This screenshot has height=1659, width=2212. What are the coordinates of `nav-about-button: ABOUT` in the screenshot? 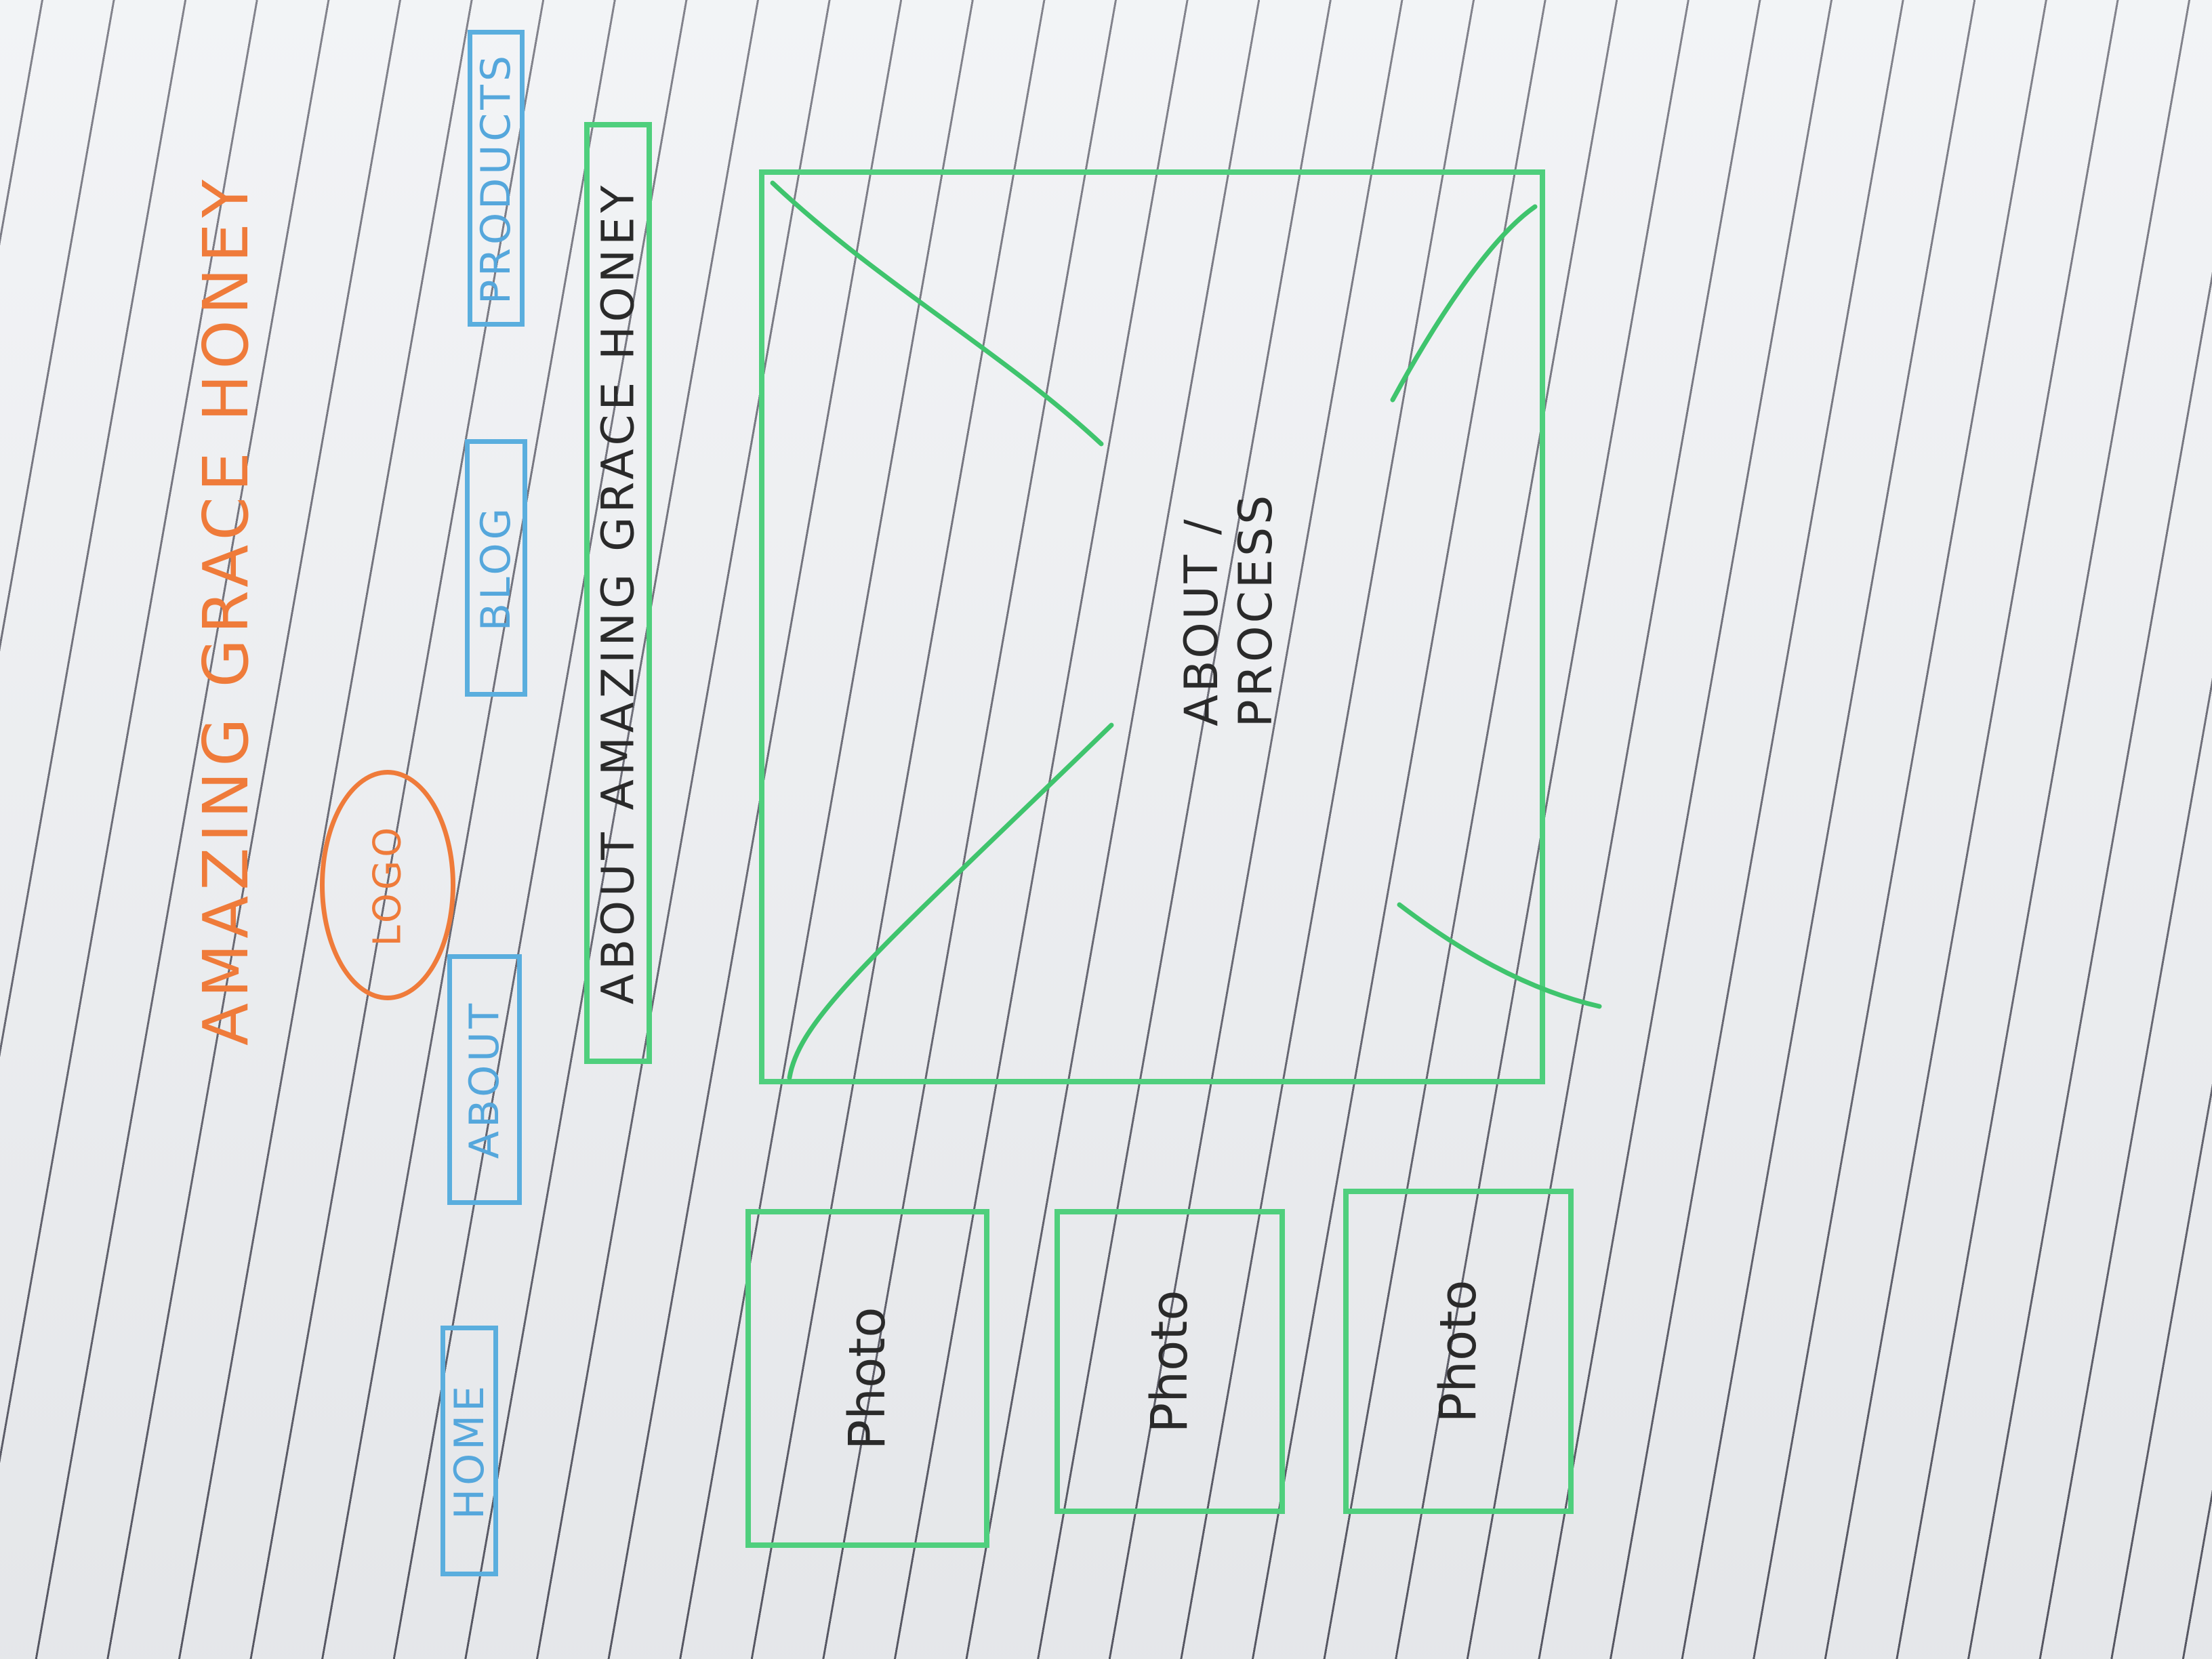 It's located at (485, 1079).